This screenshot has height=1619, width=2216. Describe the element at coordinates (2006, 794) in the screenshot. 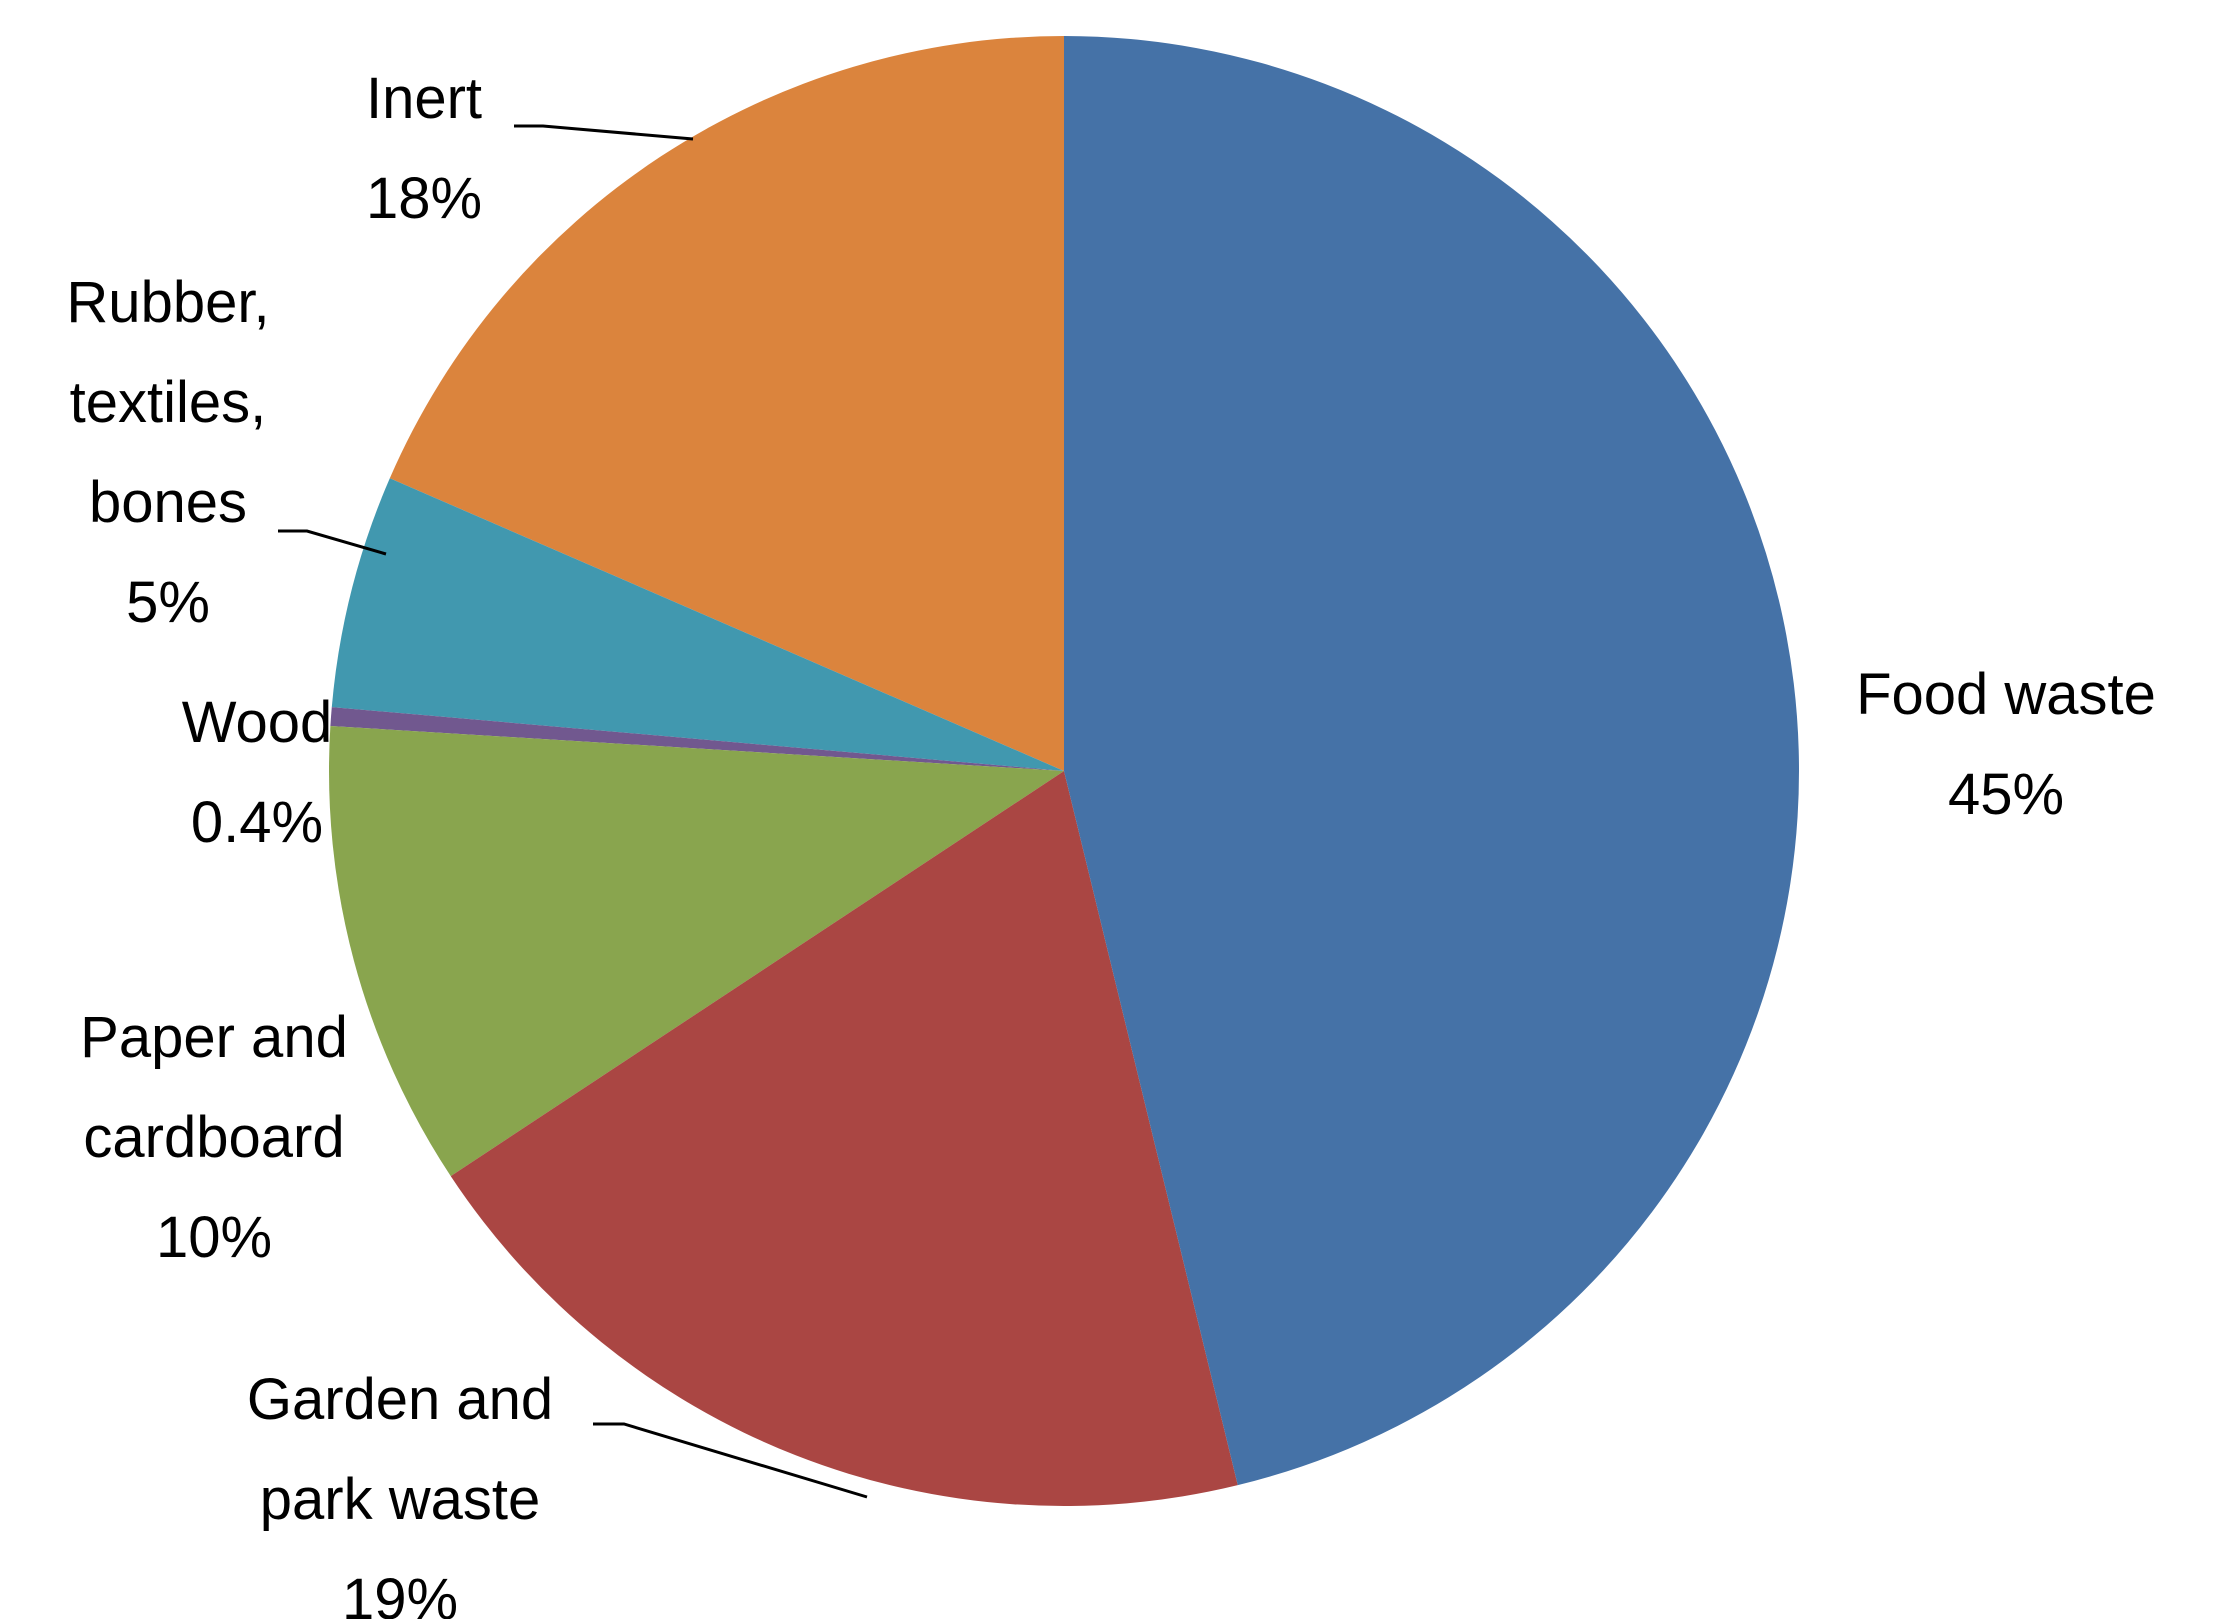

I see `value-label: 45%` at that location.